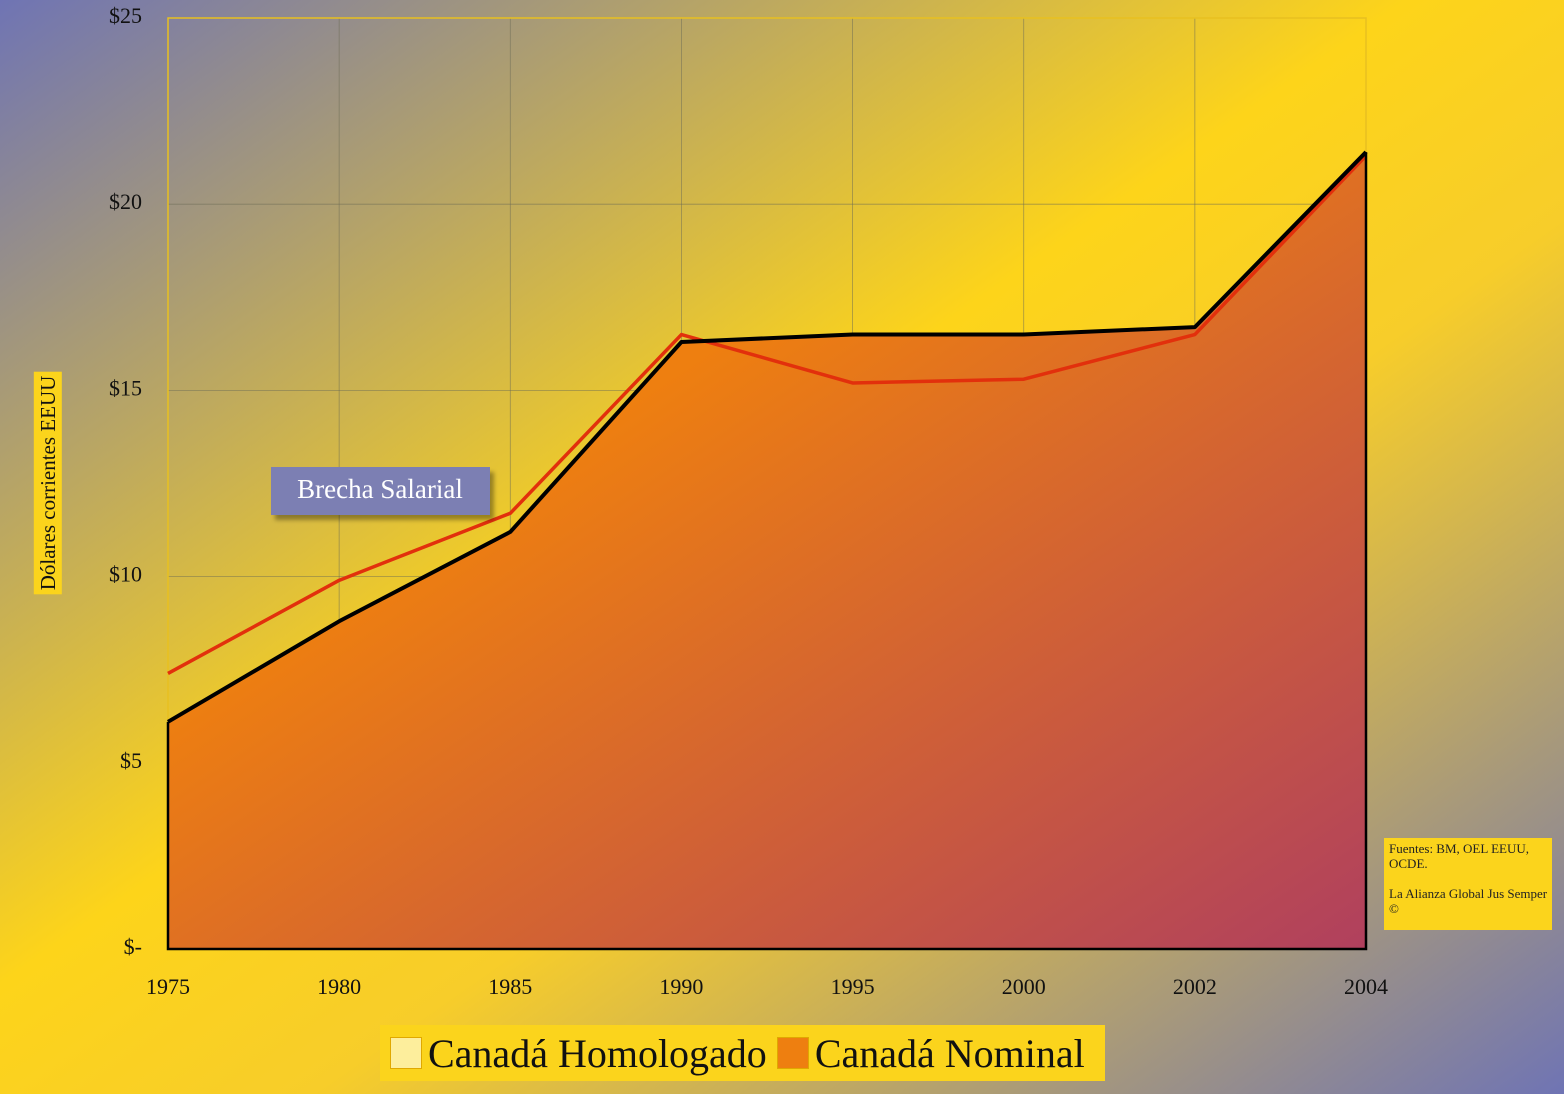  I want to click on legend-item: Canadá Nominal, so click(930, 1053).